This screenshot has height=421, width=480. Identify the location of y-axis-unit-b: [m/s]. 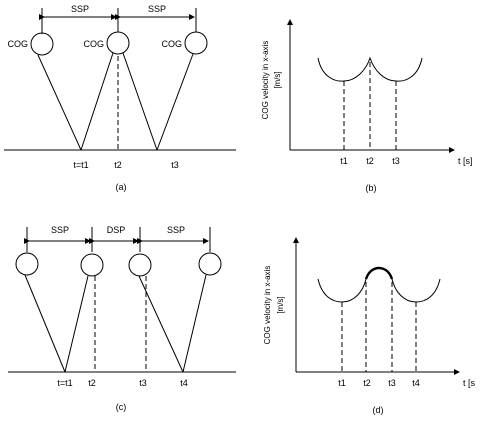
(277, 79).